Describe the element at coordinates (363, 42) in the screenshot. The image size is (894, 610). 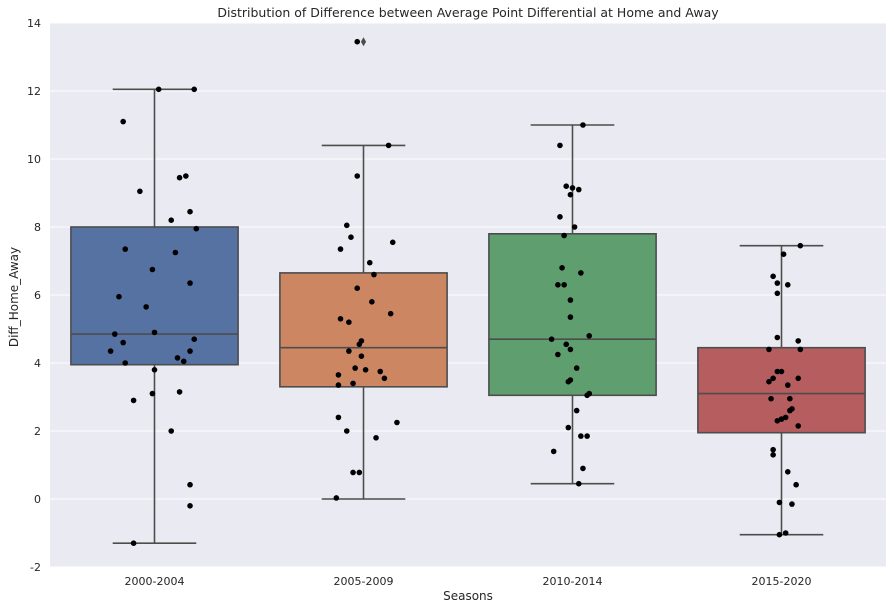
I see `outlier-marker` at that location.